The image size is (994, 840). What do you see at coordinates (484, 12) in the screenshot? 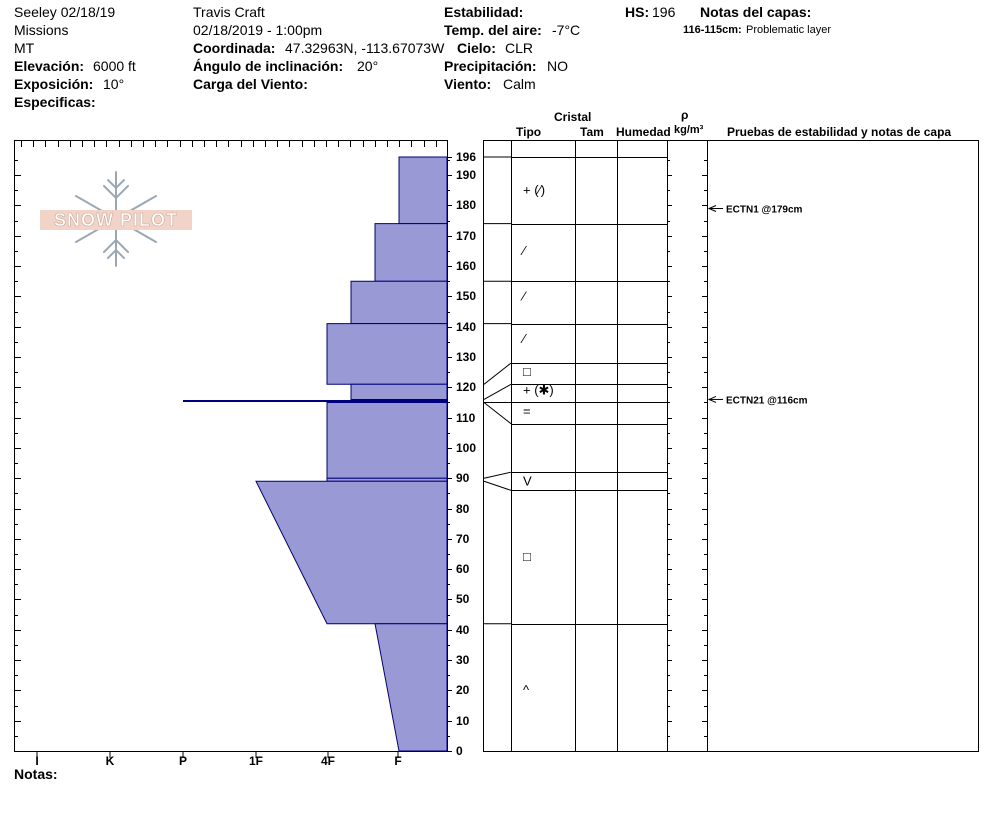
I see `stability-label: Estabilidad:` at bounding box center [484, 12].